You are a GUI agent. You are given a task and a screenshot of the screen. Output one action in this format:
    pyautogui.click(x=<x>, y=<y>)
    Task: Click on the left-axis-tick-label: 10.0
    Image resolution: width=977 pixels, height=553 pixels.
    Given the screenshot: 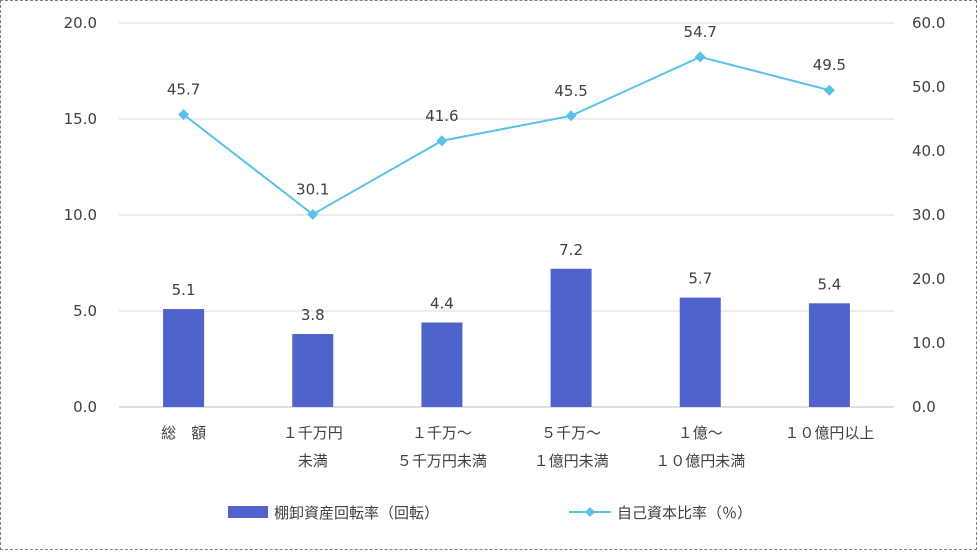 What is the action you would take?
    pyautogui.click(x=80, y=215)
    